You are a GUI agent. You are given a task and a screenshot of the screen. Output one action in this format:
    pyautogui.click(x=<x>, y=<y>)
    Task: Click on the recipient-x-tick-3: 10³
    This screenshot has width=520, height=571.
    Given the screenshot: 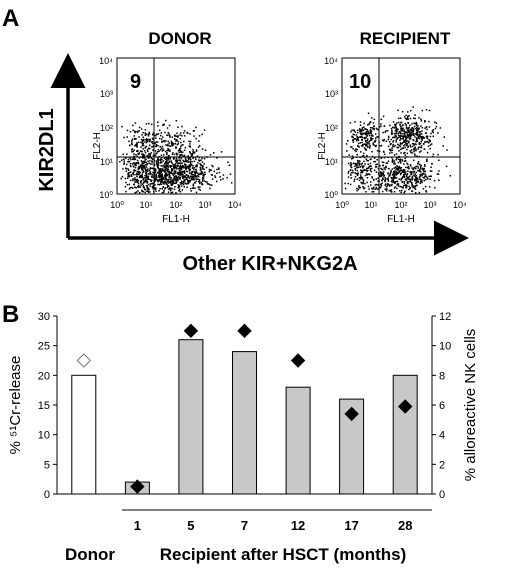 What is the action you would take?
    pyautogui.click(x=429, y=205)
    